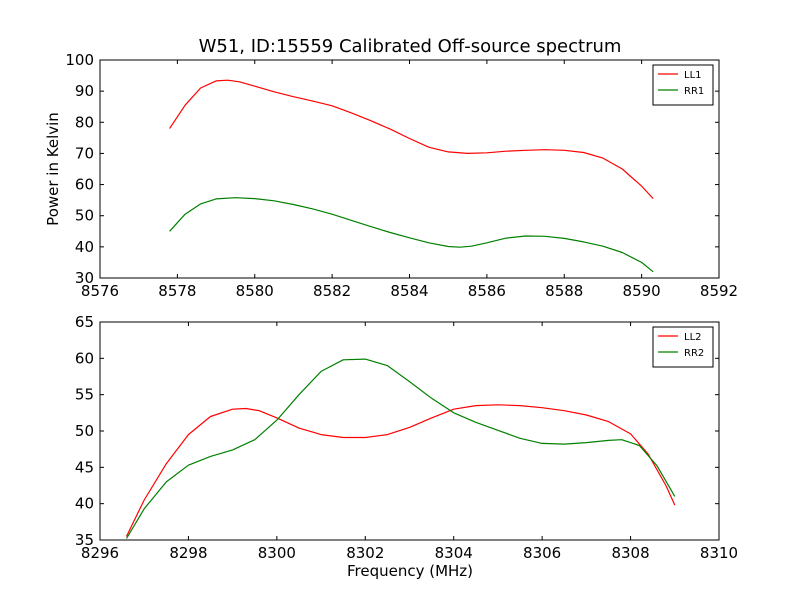 This screenshot has width=800, height=600. What do you see at coordinates (542, 553) in the screenshot?
I see `x-tick-label: 8306` at bounding box center [542, 553].